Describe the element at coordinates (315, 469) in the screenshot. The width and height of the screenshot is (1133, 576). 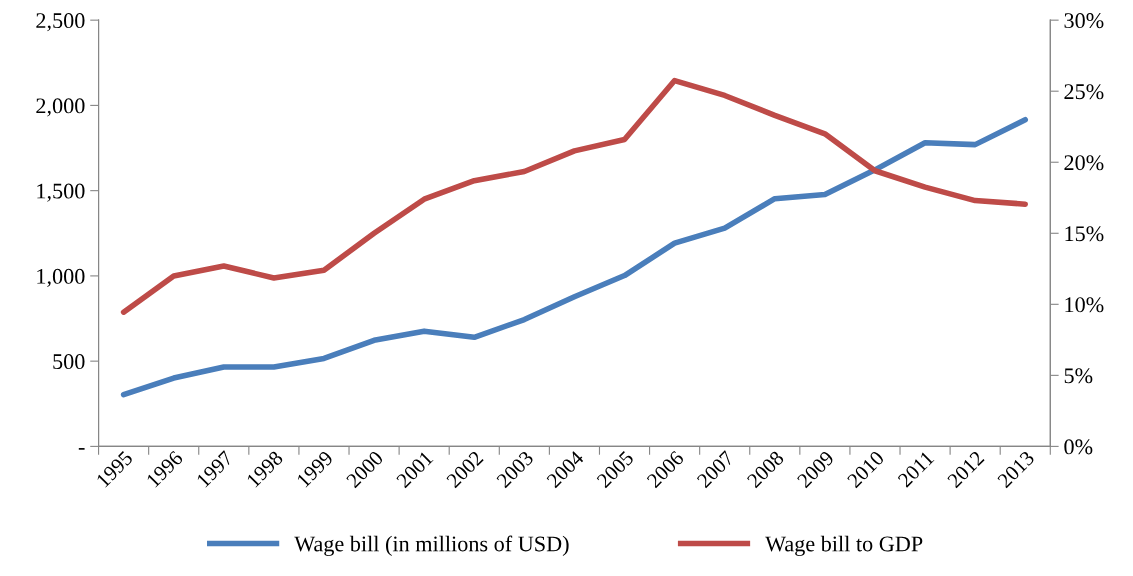
I see `x-tick-label: 1999` at that location.